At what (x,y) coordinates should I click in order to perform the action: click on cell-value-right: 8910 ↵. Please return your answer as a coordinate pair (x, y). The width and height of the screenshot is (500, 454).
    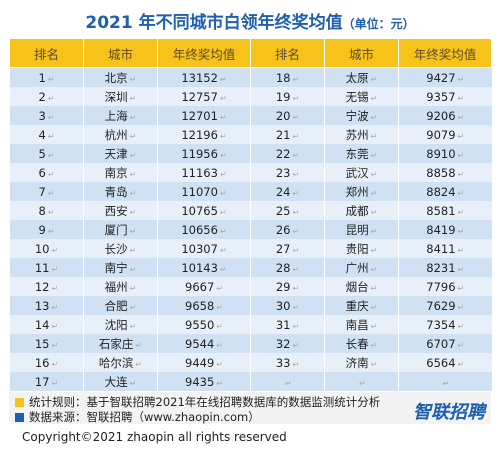
    Looking at the image, I should click on (445, 153).